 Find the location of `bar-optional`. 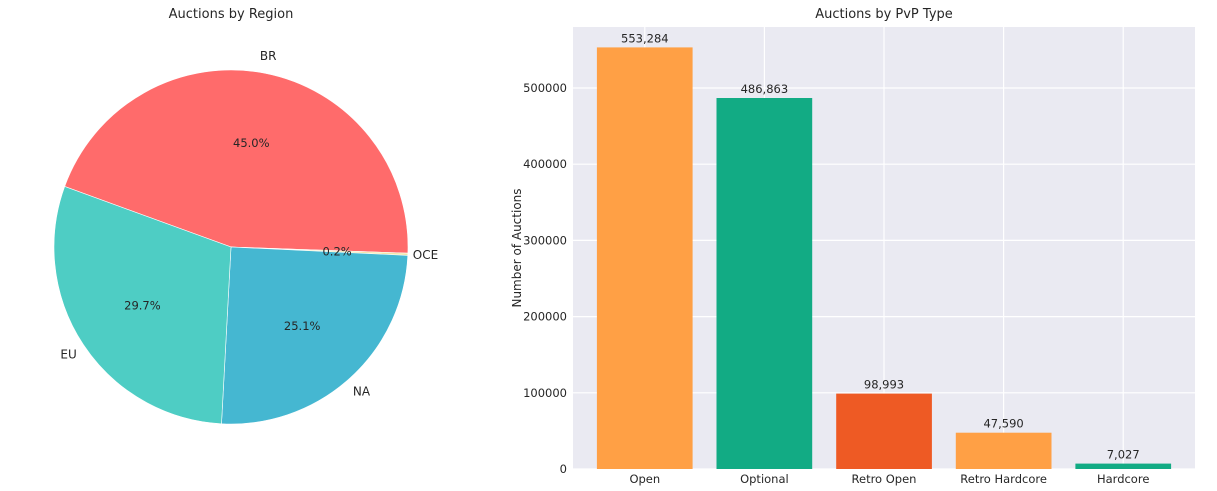

bar-optional is located at coordinates (764, 283).